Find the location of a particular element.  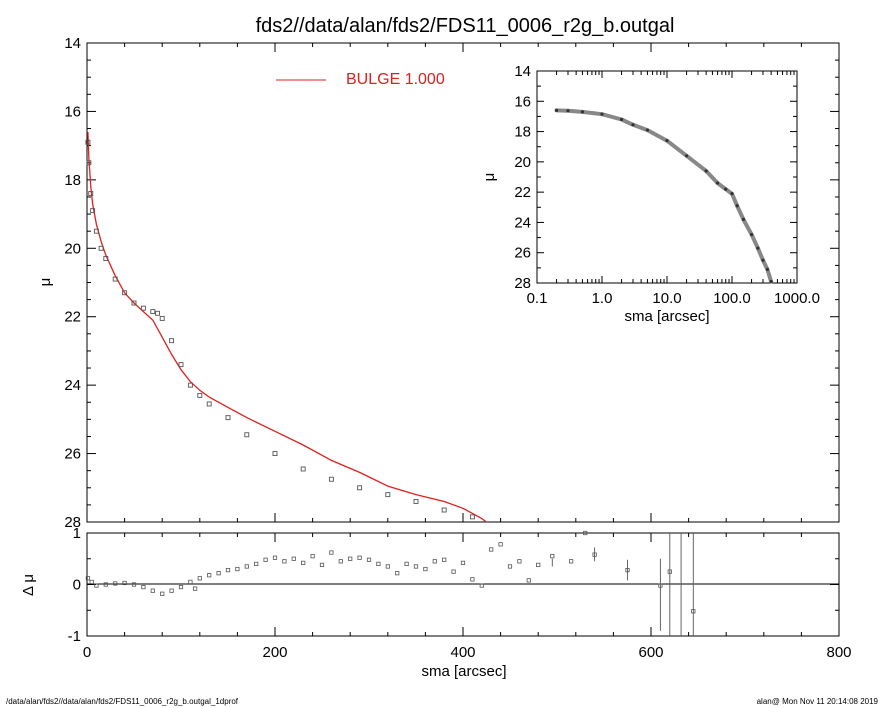

main-y-tick-label: 26 is located at coordinates (72, 454).